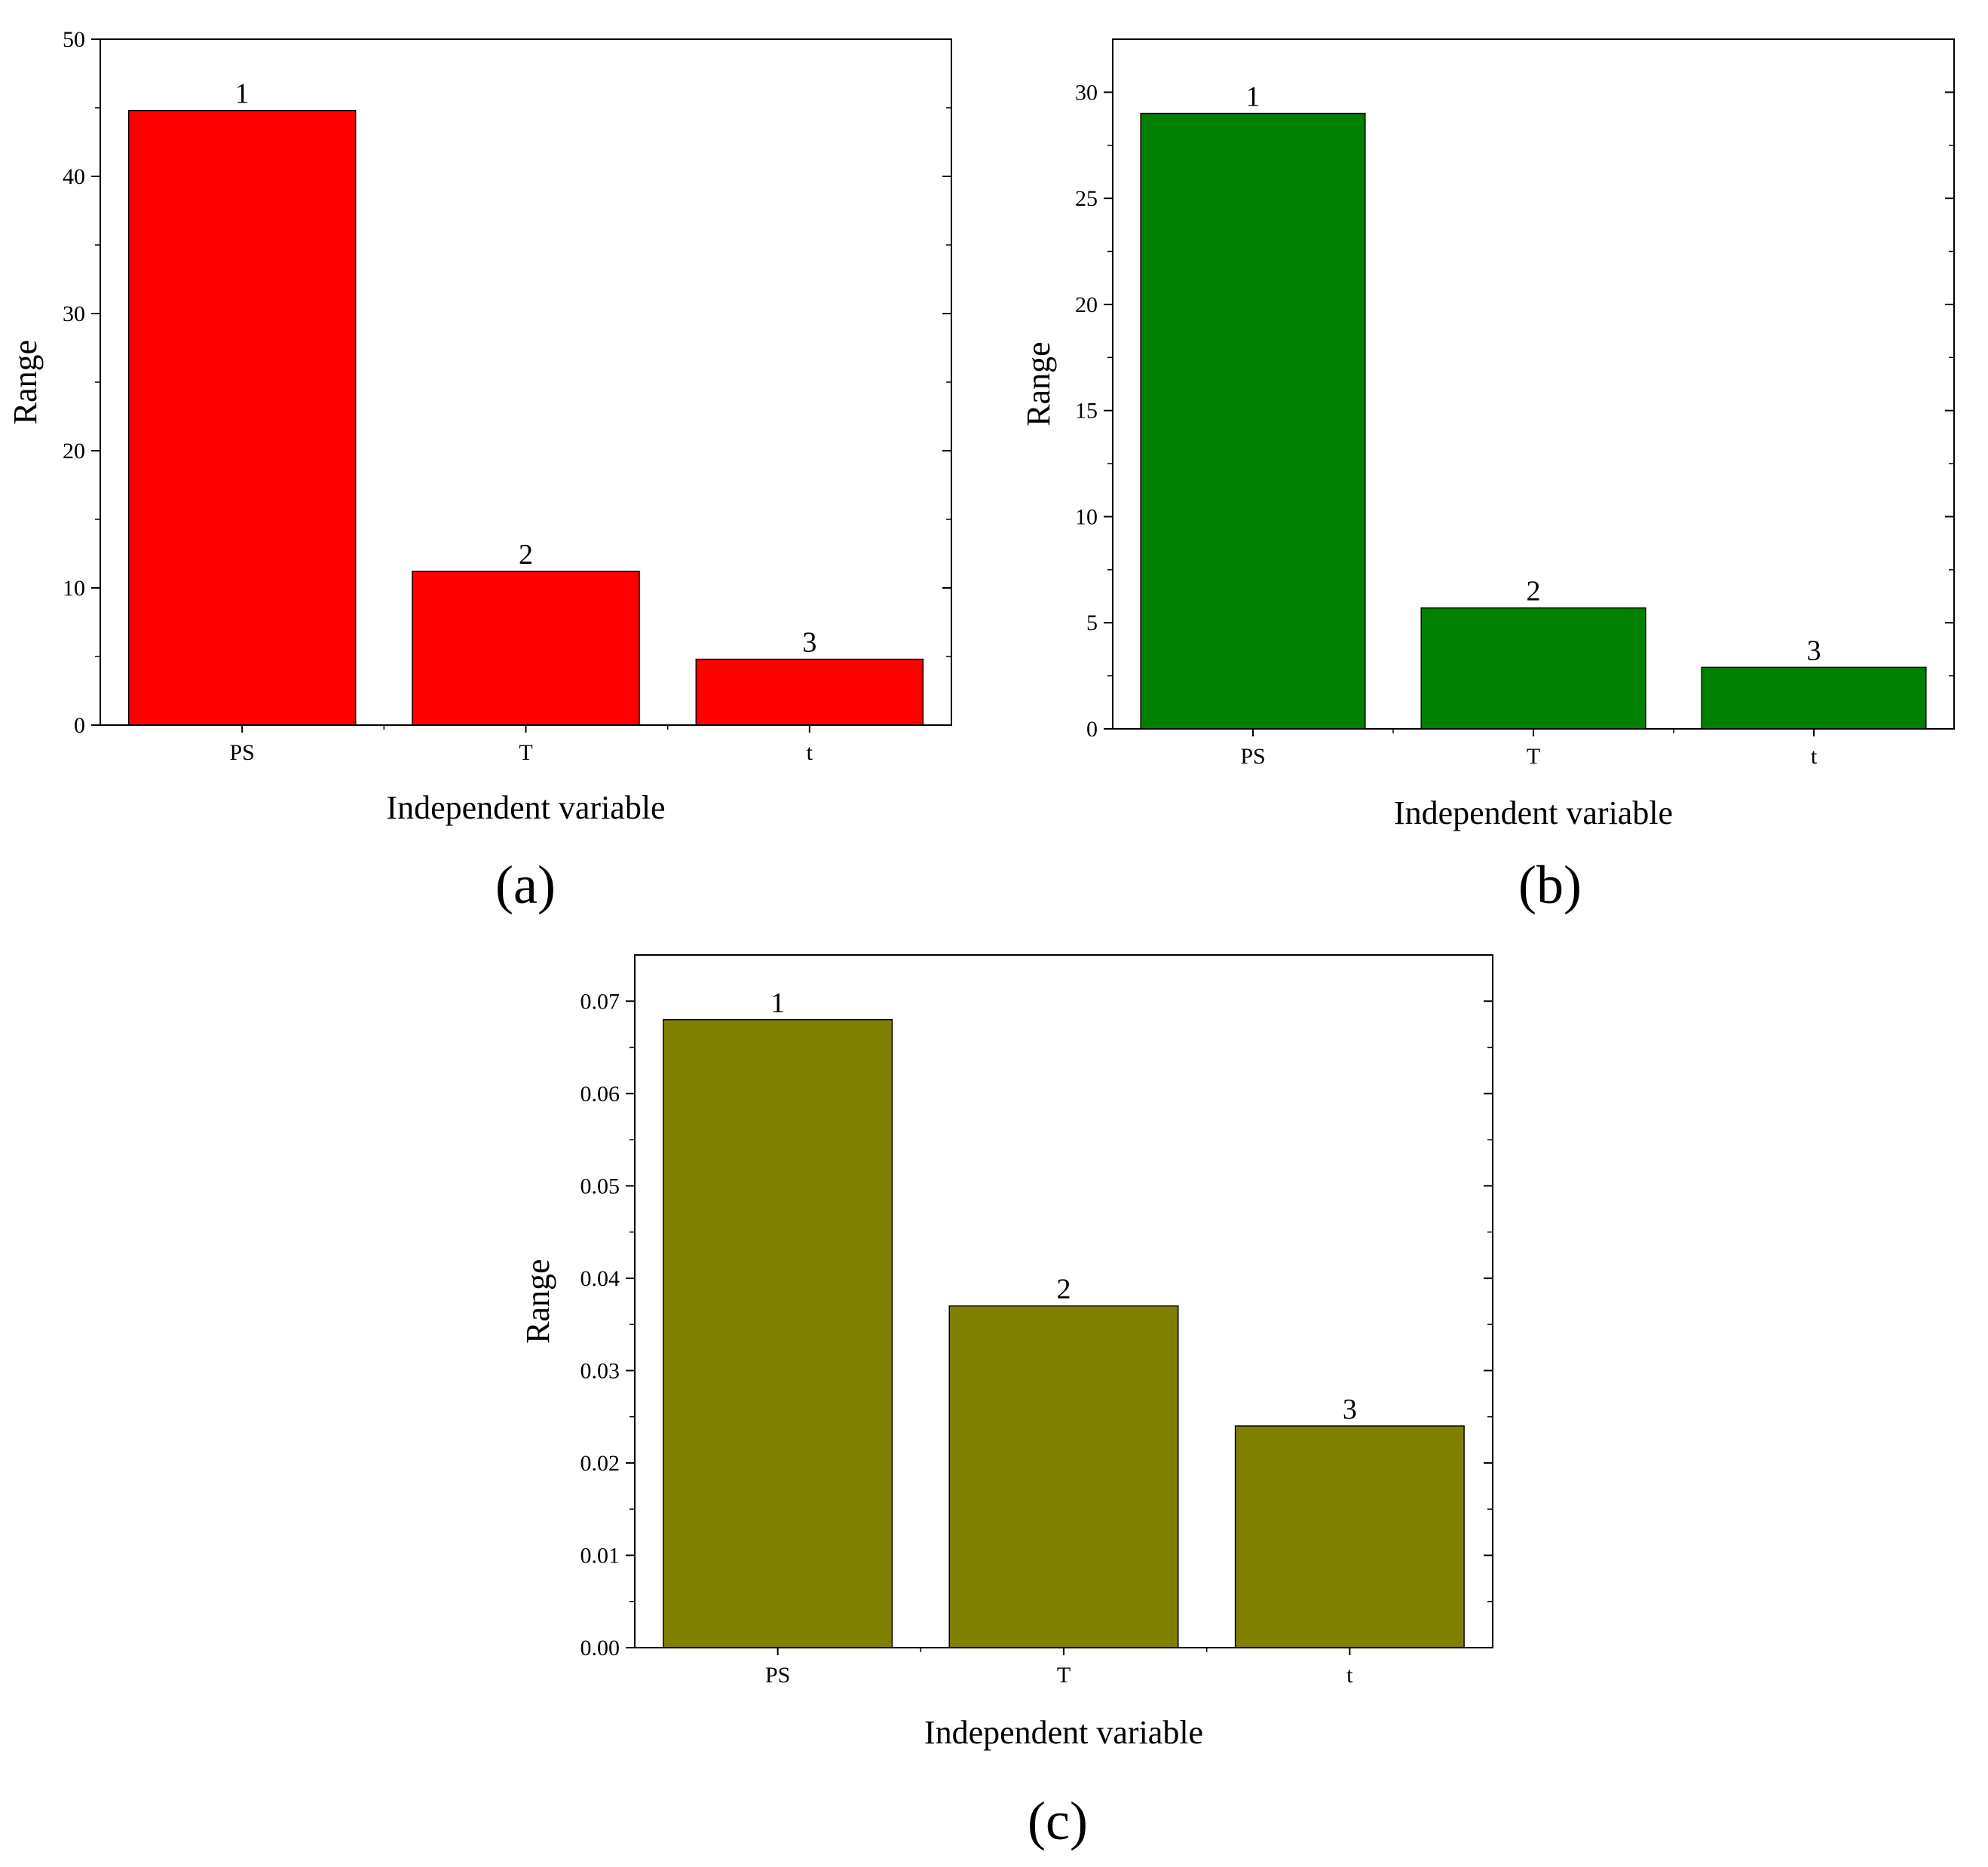  I want to click on y-tick-label: 40, so click(74, 176).